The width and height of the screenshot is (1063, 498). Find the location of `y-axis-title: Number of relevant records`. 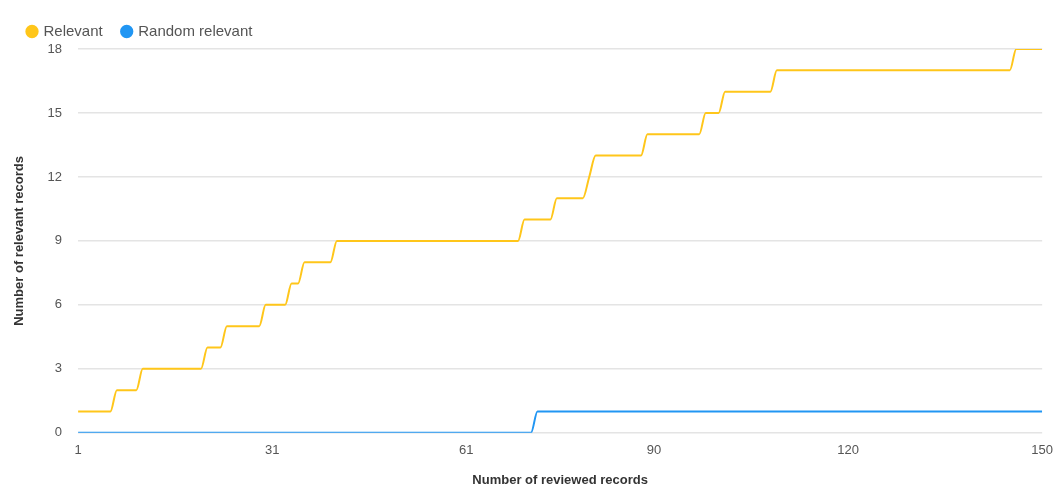

y-axis-title: Number of relevant records is located at coordinates (19, 241).